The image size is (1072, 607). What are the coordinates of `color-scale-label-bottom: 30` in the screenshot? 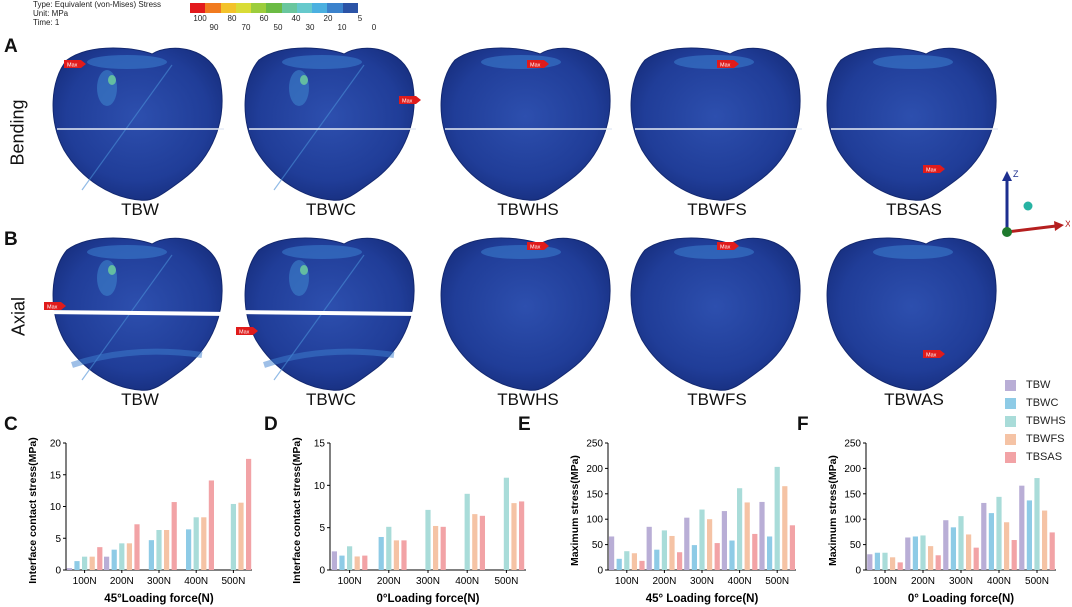 It's located at (310, 27).